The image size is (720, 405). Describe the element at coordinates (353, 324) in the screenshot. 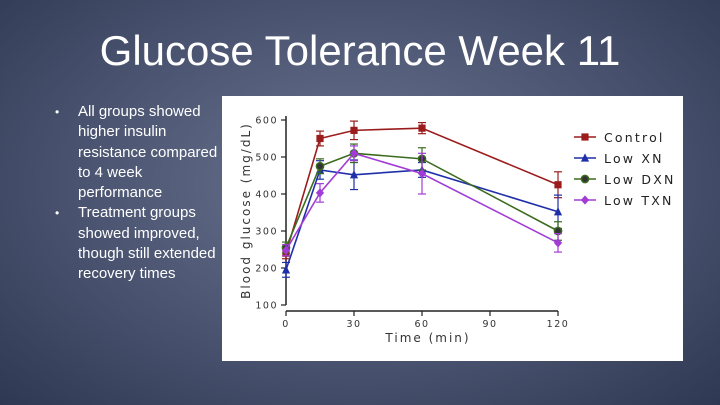

I see `x-tick-label: 30` at that location.